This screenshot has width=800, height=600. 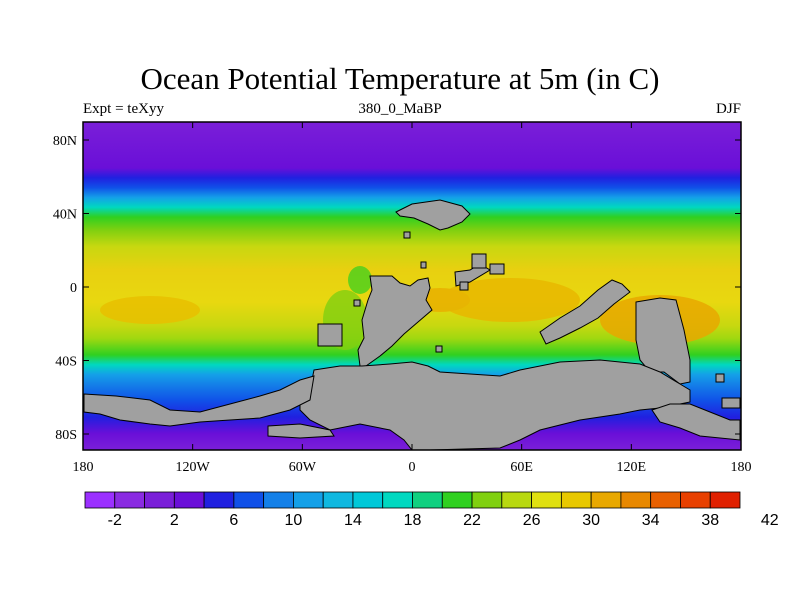 I want to click on x-tick-label: 120E, so click(x=632, y=467).